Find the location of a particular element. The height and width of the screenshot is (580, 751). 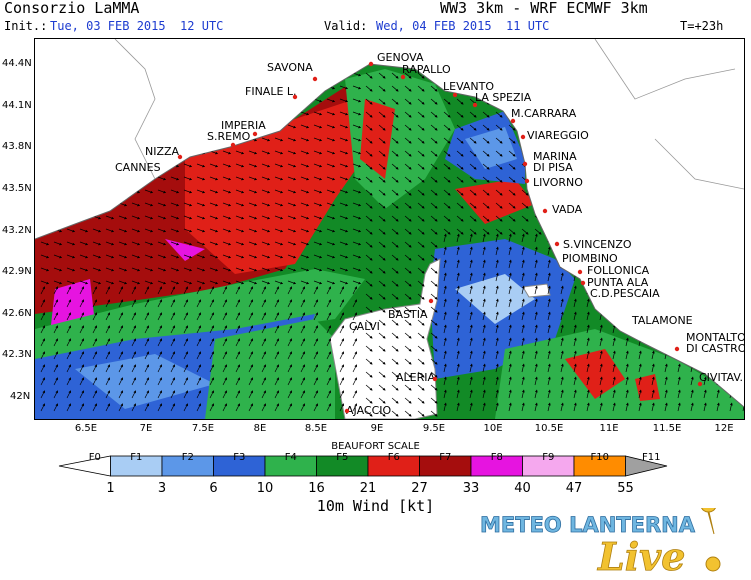

logo-text-bottom: Live is located at coordinates (641, 555).